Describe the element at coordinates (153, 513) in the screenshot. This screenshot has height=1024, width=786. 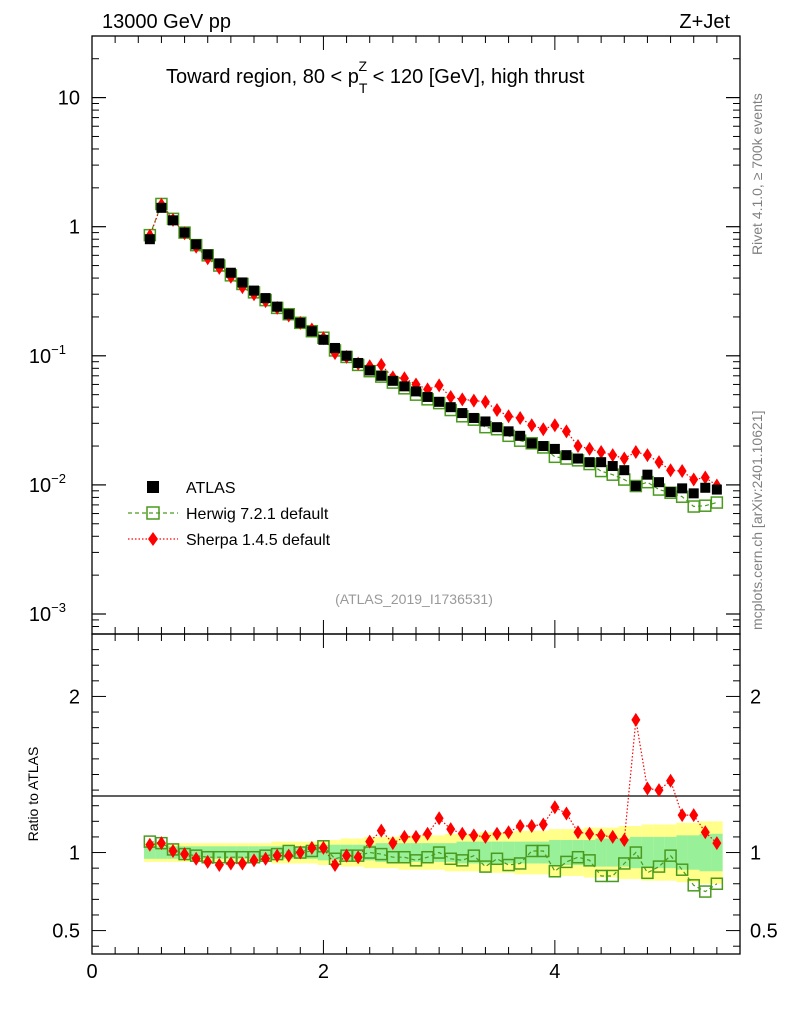
I see `legend-marker-herwig` at that location.